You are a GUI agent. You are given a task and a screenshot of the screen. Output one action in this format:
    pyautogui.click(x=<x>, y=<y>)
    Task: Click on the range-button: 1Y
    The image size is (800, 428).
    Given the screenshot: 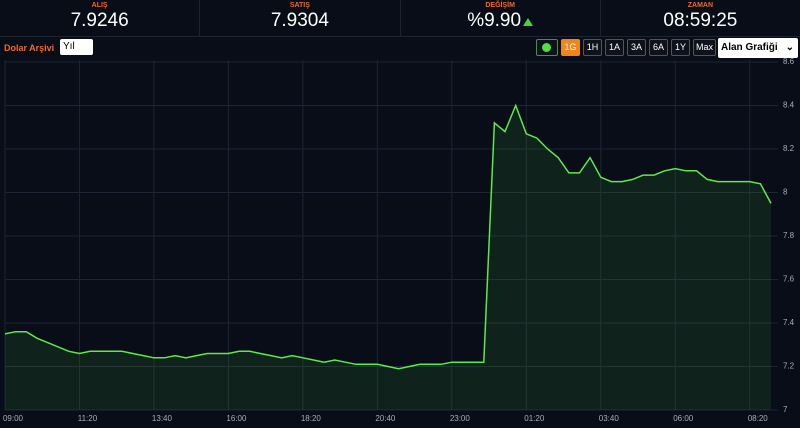 What is the action you would take?
    pyautogui.click(x=680, y=47)
    